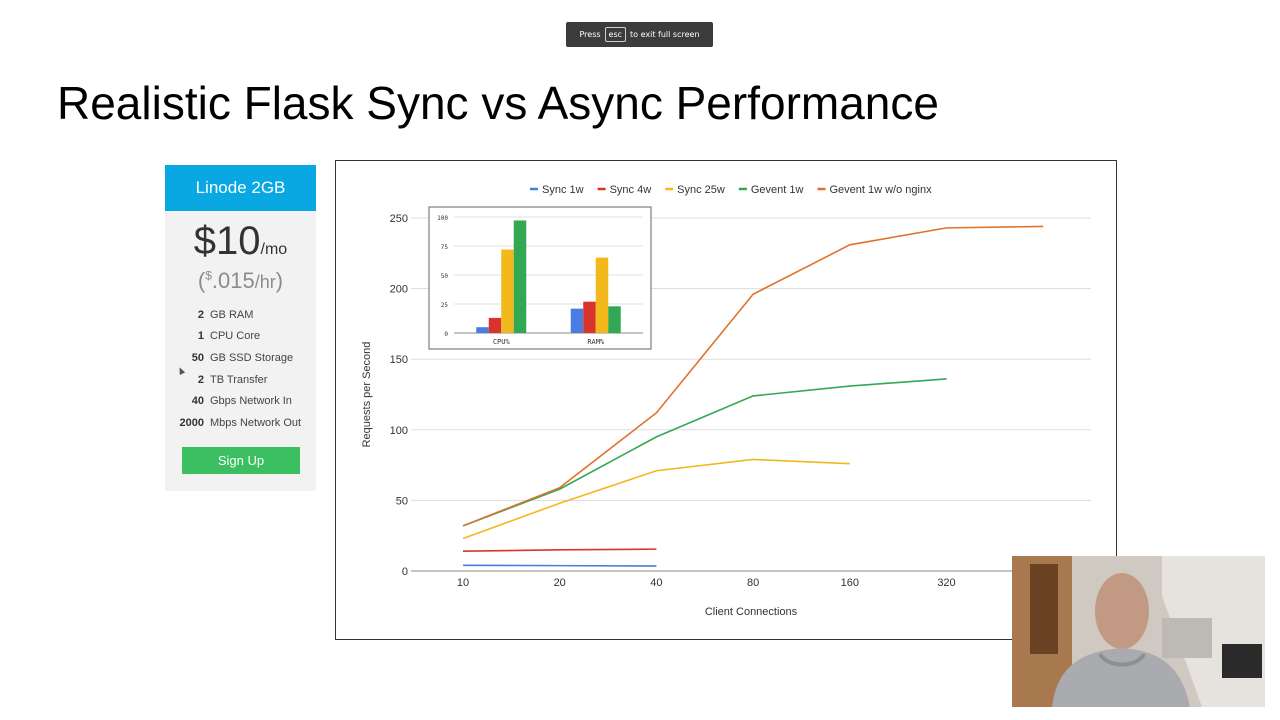  I want to click on spec-item: 1 CPU Core, so click(240, 337).